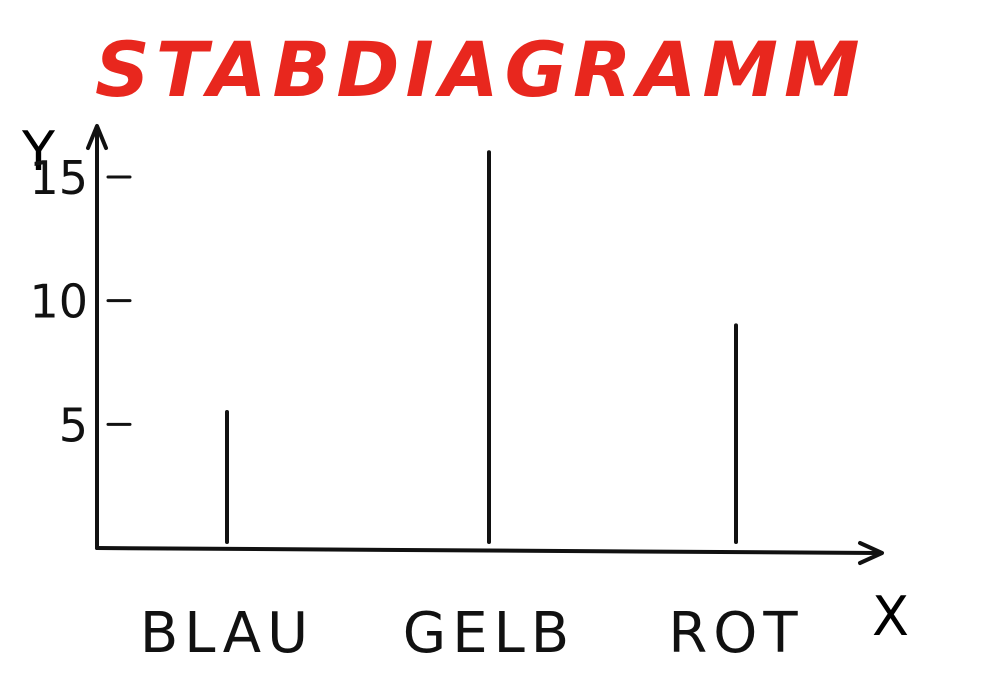  I want to click on y-tick-label: 5, so click(73, 425).